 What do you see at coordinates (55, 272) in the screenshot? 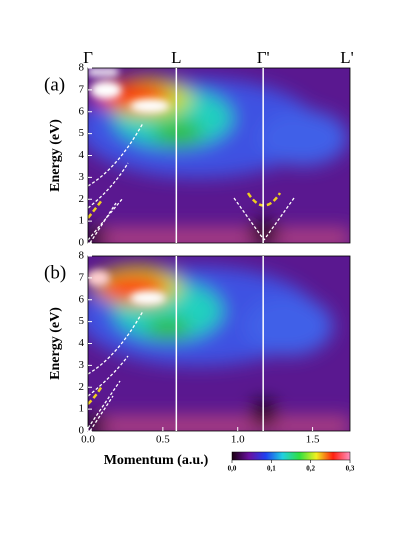
I see `panel-label: (b)` at bounding box center [55, 272].